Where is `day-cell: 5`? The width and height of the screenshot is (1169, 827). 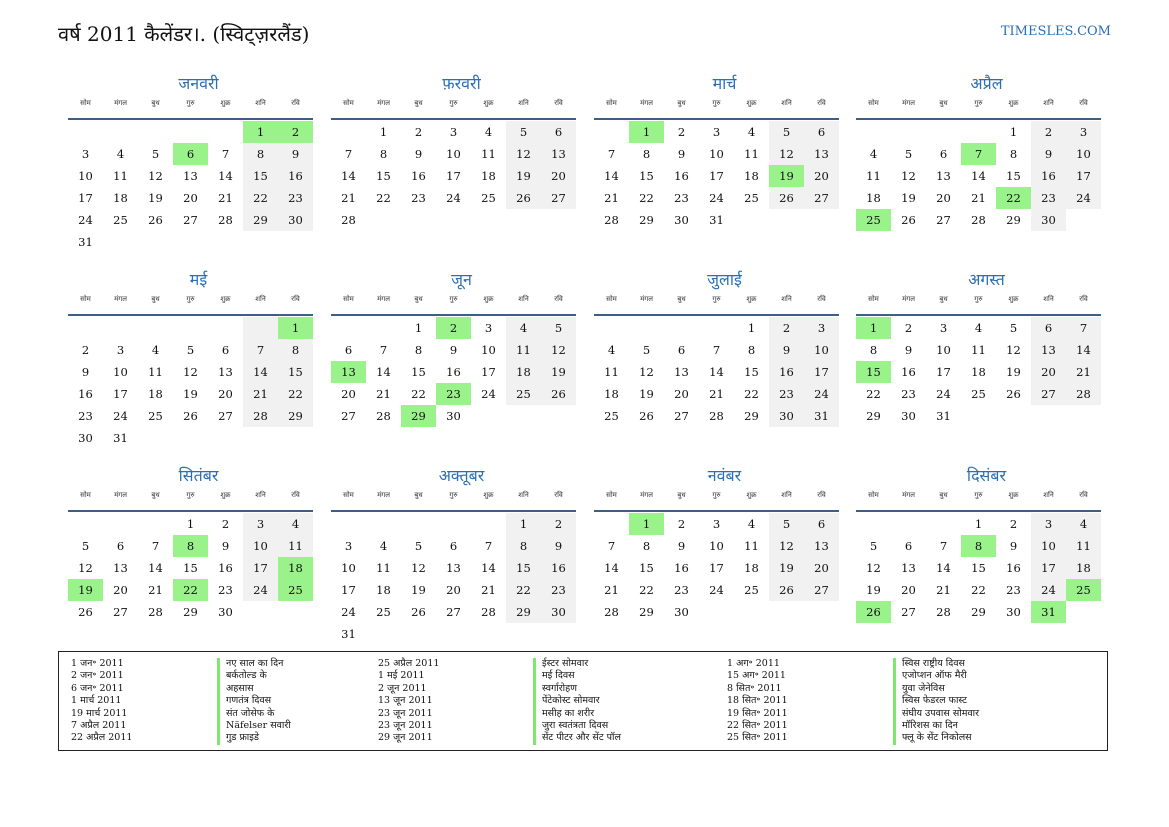 day-cell: 5 is located at coordinates (786, 132).